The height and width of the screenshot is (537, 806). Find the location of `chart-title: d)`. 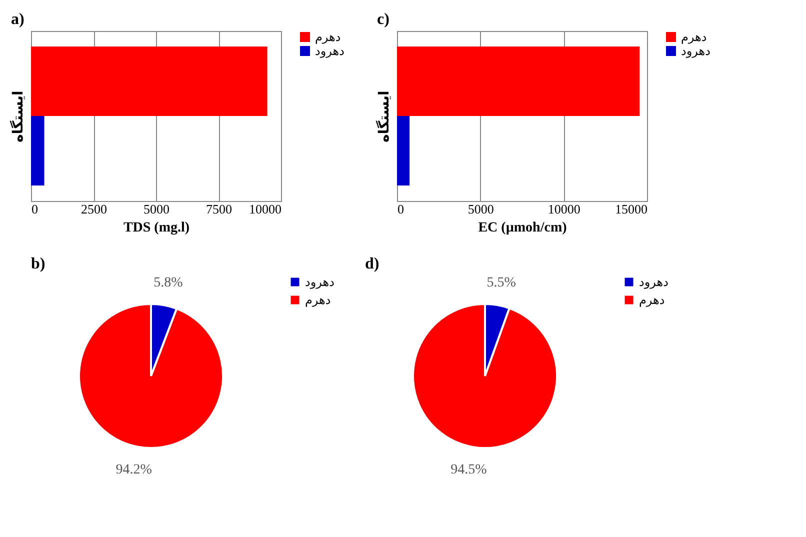

chart-title: d) is located at coordinates (372, 263).